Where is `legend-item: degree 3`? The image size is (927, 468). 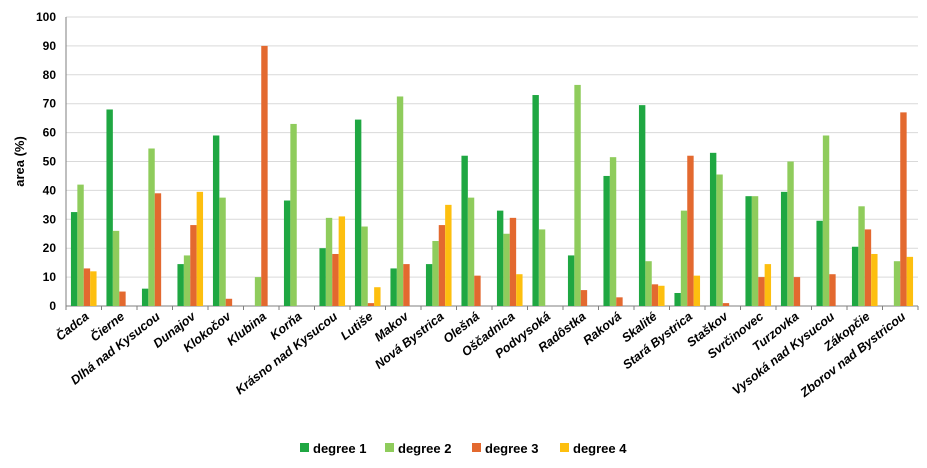 legend-item: degree 3 is located at coordinates (505, 448).